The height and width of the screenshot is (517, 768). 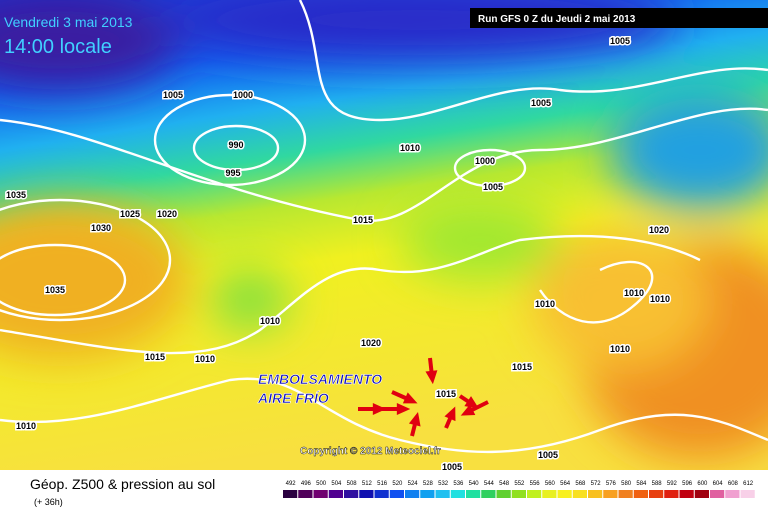 I want to click on scale-label: 556, so click(x=535, y=484).